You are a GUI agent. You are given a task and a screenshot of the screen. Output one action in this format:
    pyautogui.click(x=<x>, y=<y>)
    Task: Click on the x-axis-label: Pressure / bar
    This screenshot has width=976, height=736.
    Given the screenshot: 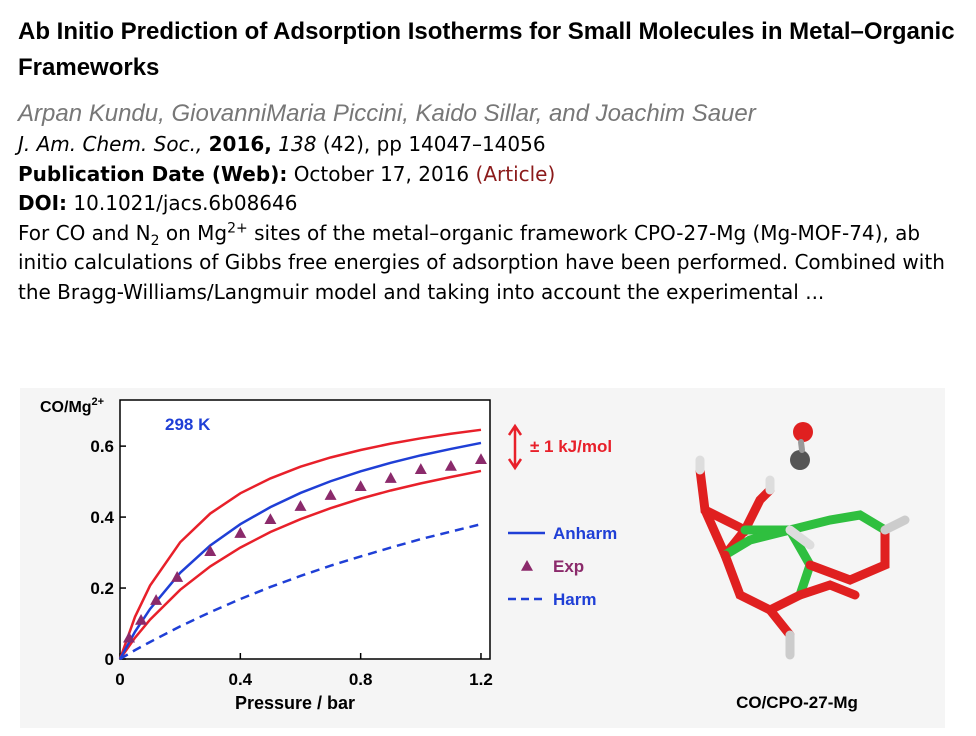 What is the action you would take?
    pyautogui.click(x=295, y=703)
    